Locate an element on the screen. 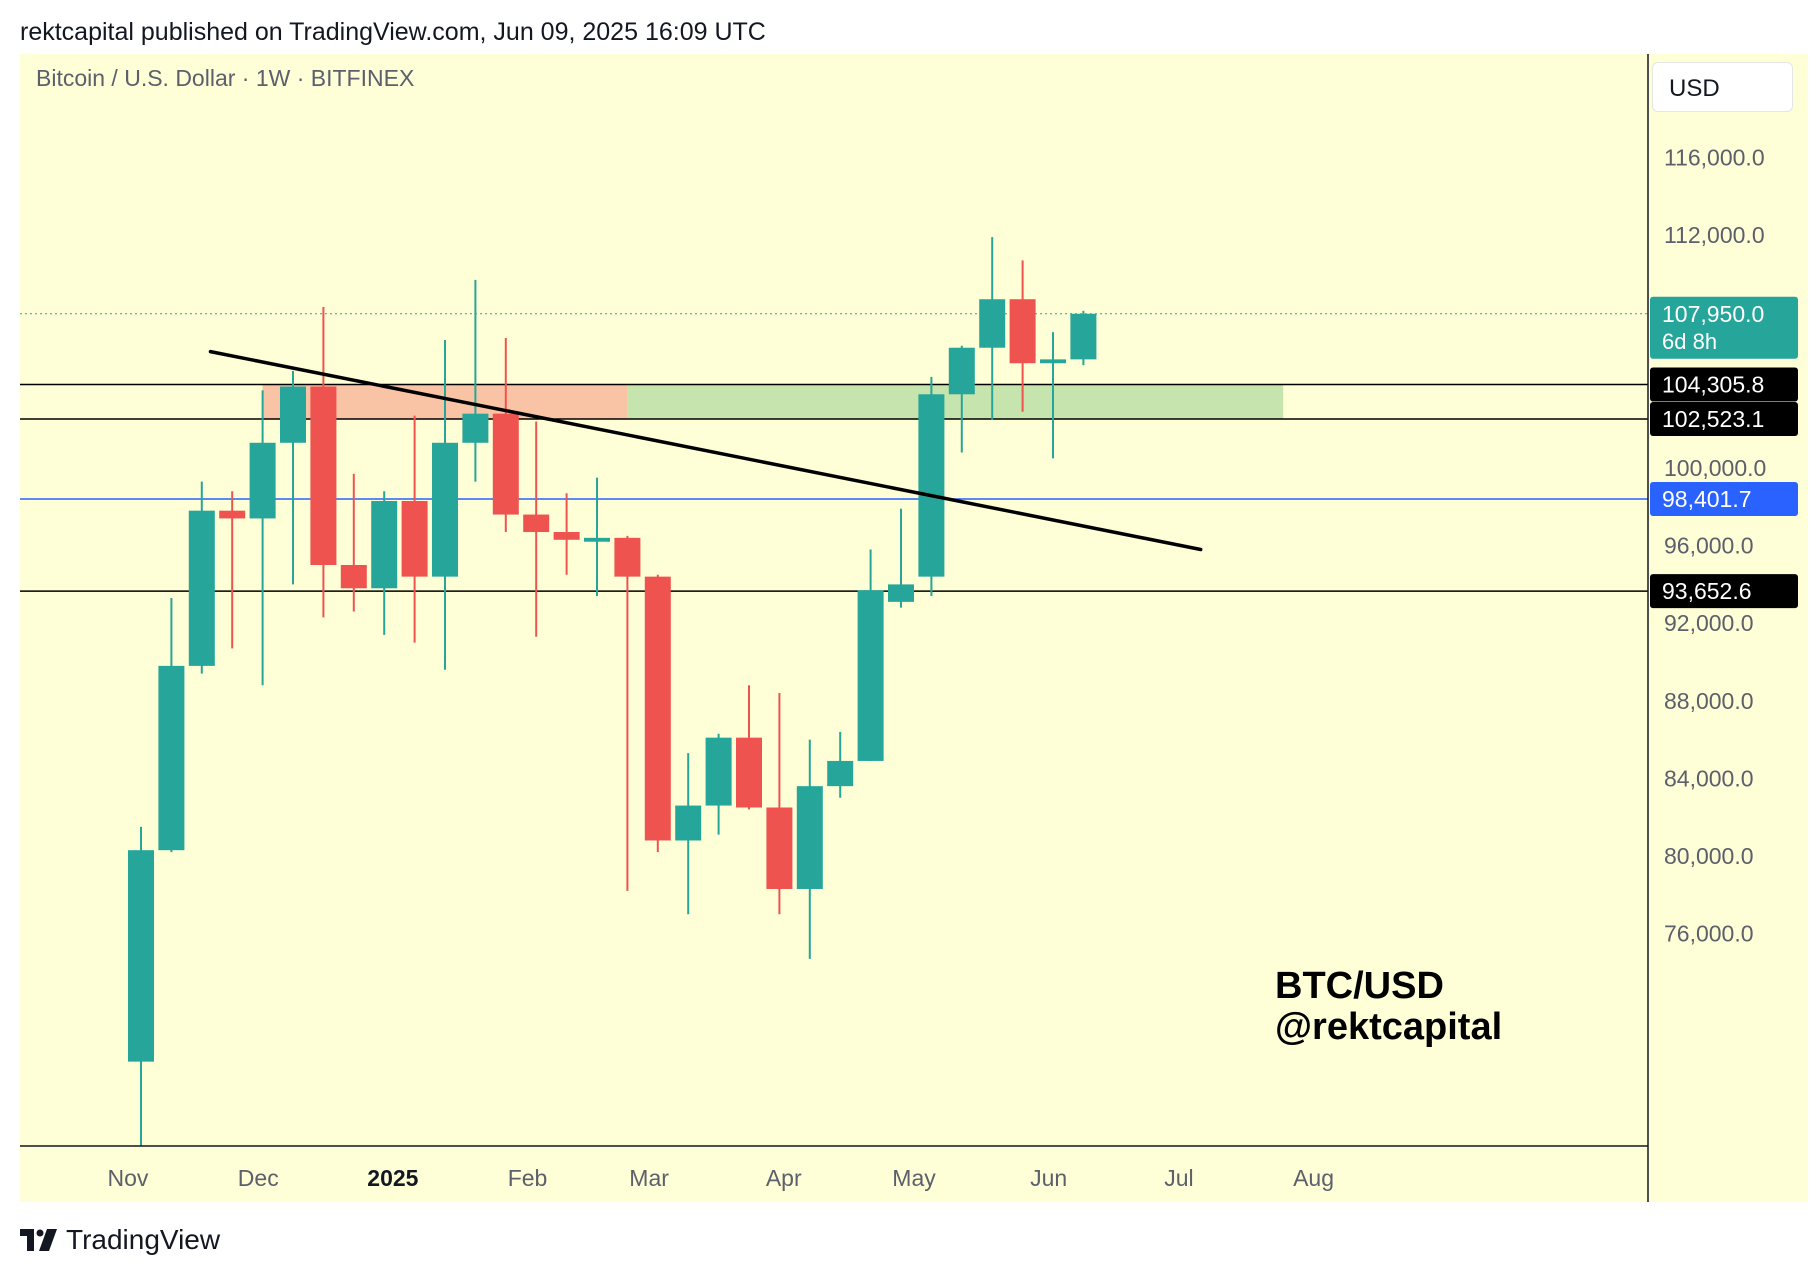 The width and height of the screenshot is (1820, 1268). last-price-tag: 107,950.06d 8h is located at coordinates (1724, 327).